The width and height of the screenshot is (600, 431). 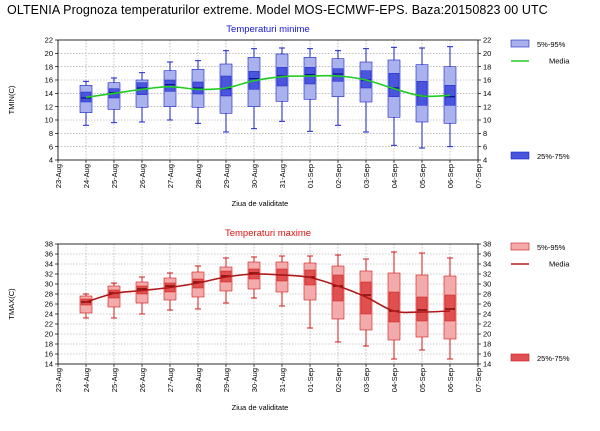 I want to click on y-tick-label: 12, so click(x=49, y=106).